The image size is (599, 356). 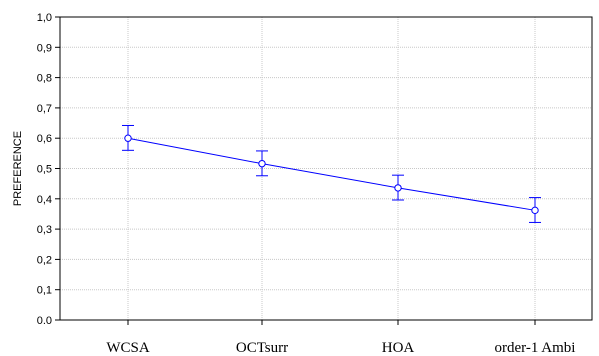 I want to click on y-tick-label: 0,1, so click(x=44, y=291).